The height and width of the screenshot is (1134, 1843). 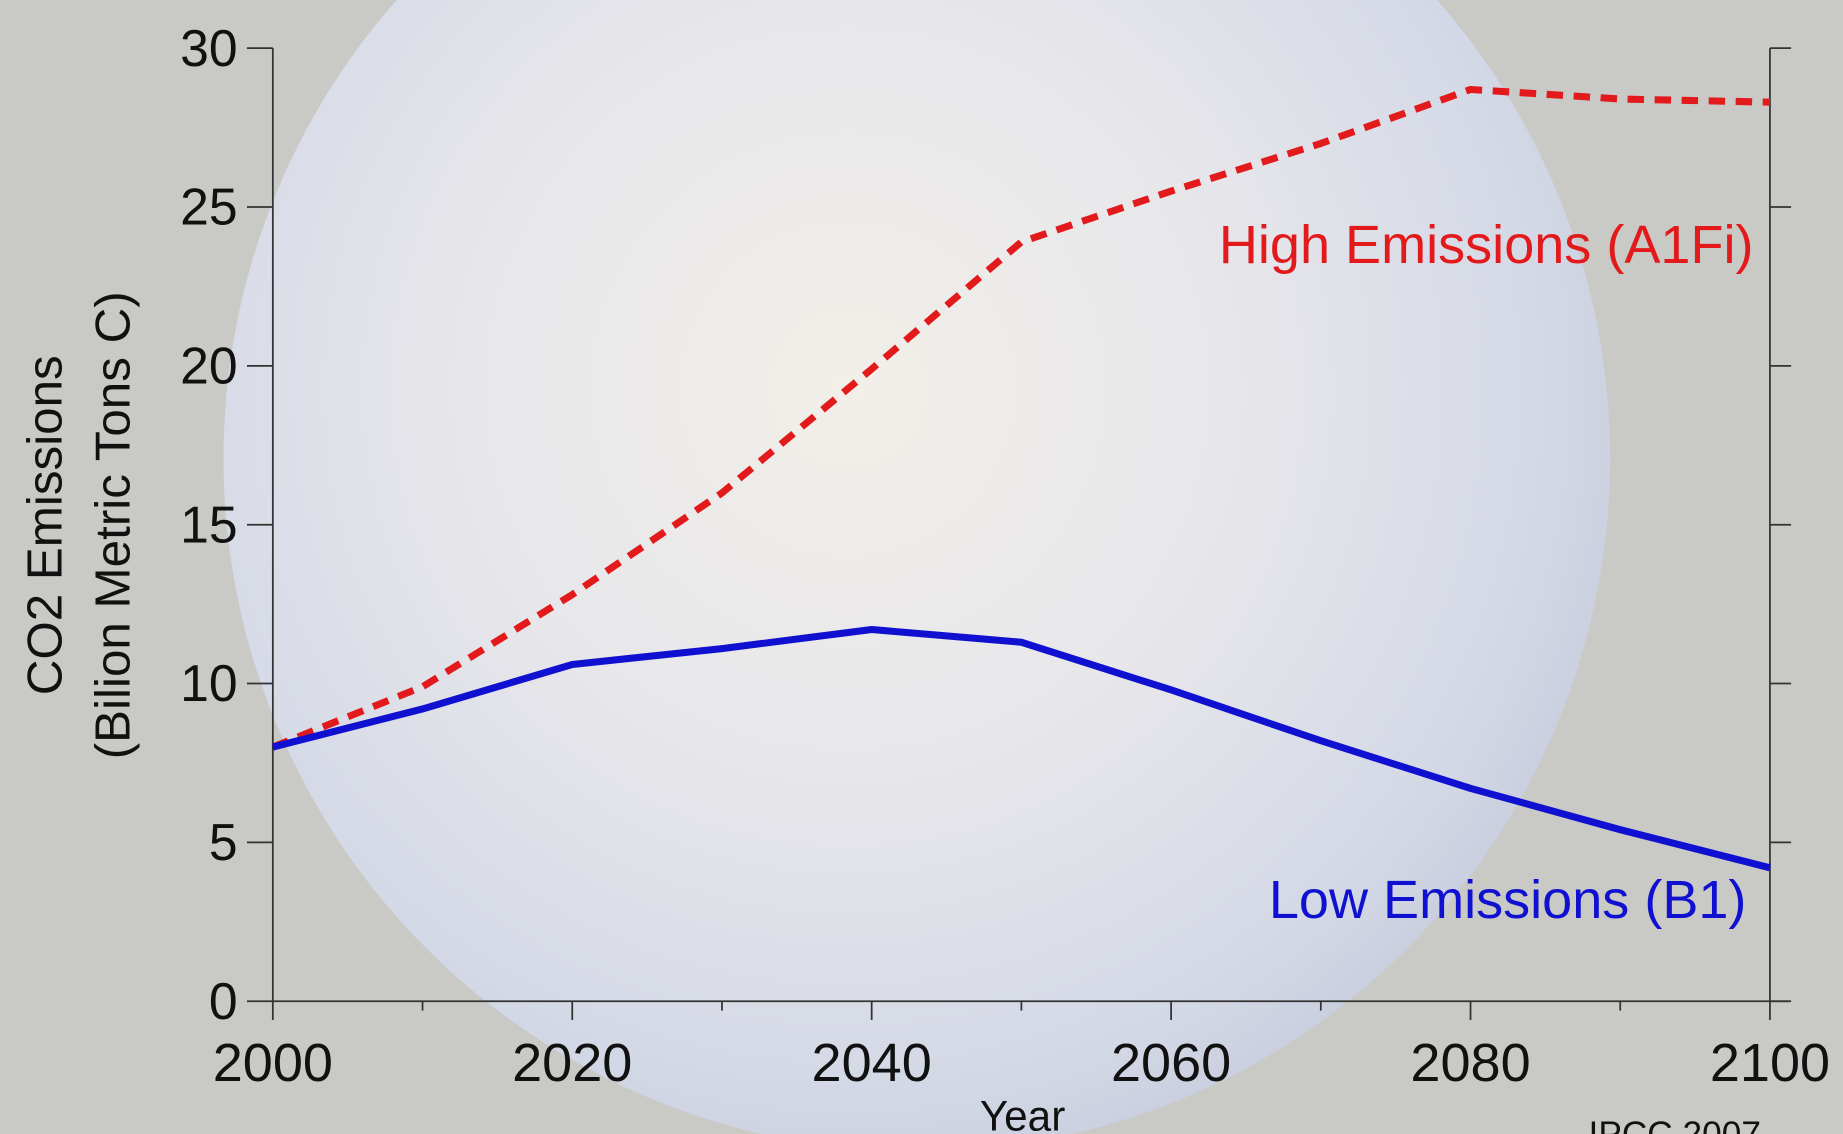 I want to click on series-label: High Emissions (A1Fi), so click(x=1486, y=245).